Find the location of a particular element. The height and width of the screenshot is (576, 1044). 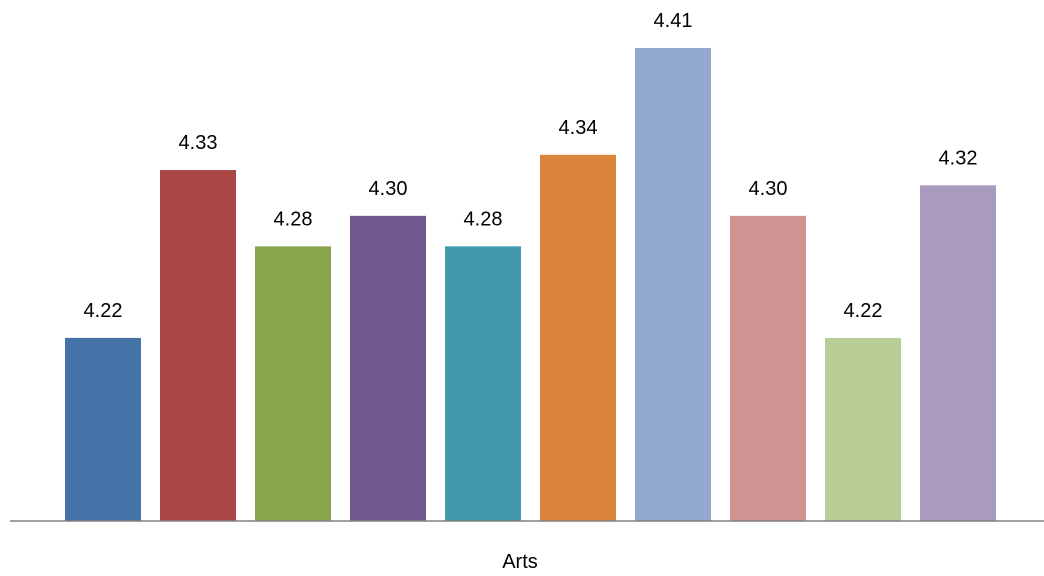

data-label-8: 4.30 is located at coordinates (768, 189).